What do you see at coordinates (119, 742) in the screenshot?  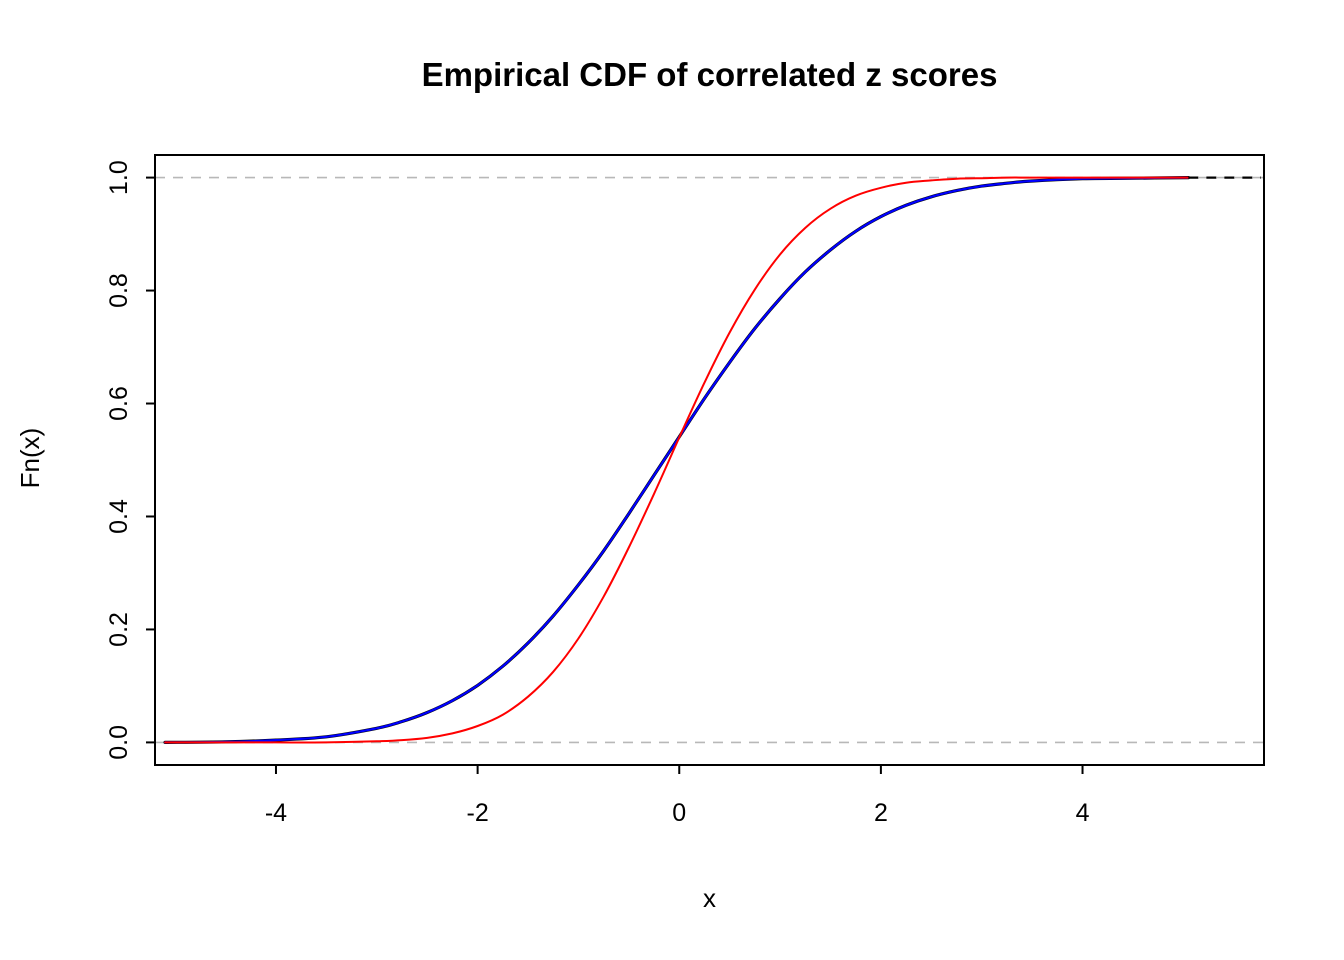 I see `y-axis-tick-label: 0.0` at bounding box center [119, 742].